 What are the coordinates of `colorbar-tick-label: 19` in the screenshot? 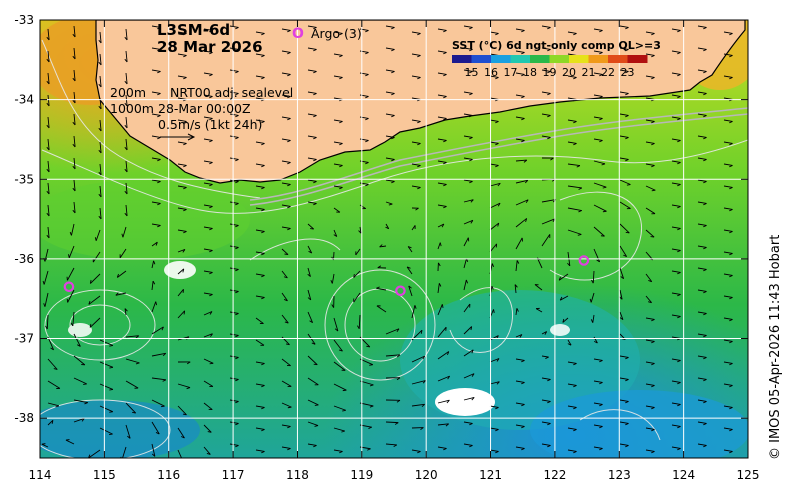 It's located at (550, 72).